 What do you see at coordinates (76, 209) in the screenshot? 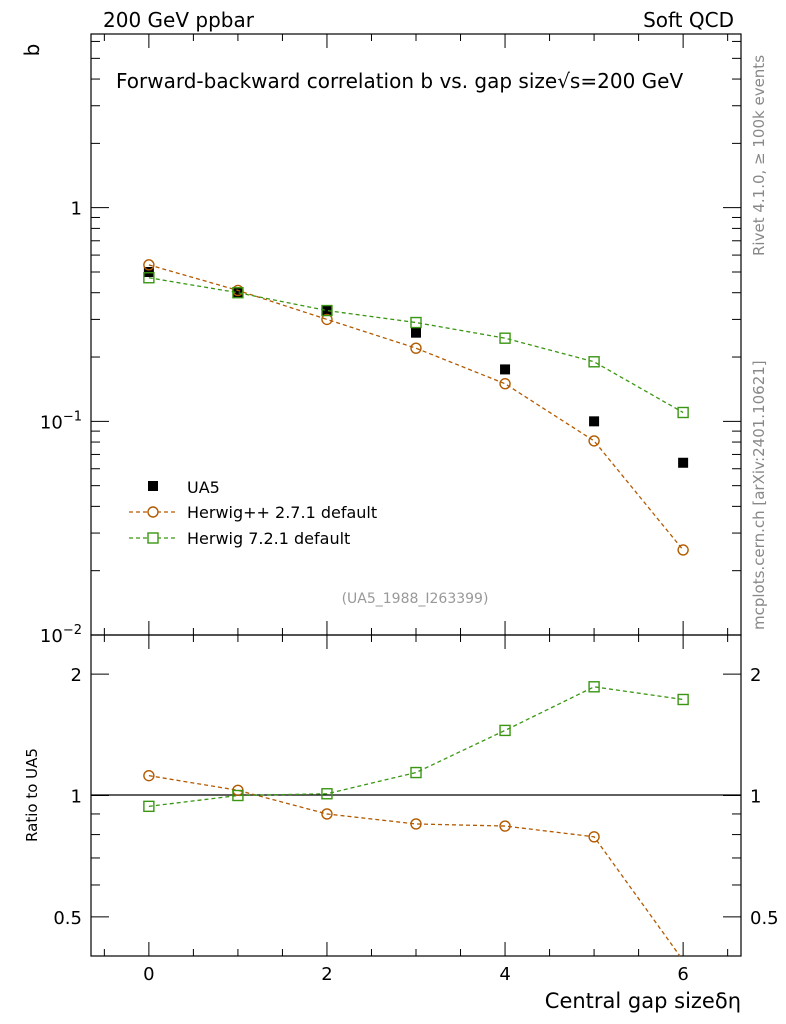
I see `y-tick-label: 1` at bounding box center [76, 209].